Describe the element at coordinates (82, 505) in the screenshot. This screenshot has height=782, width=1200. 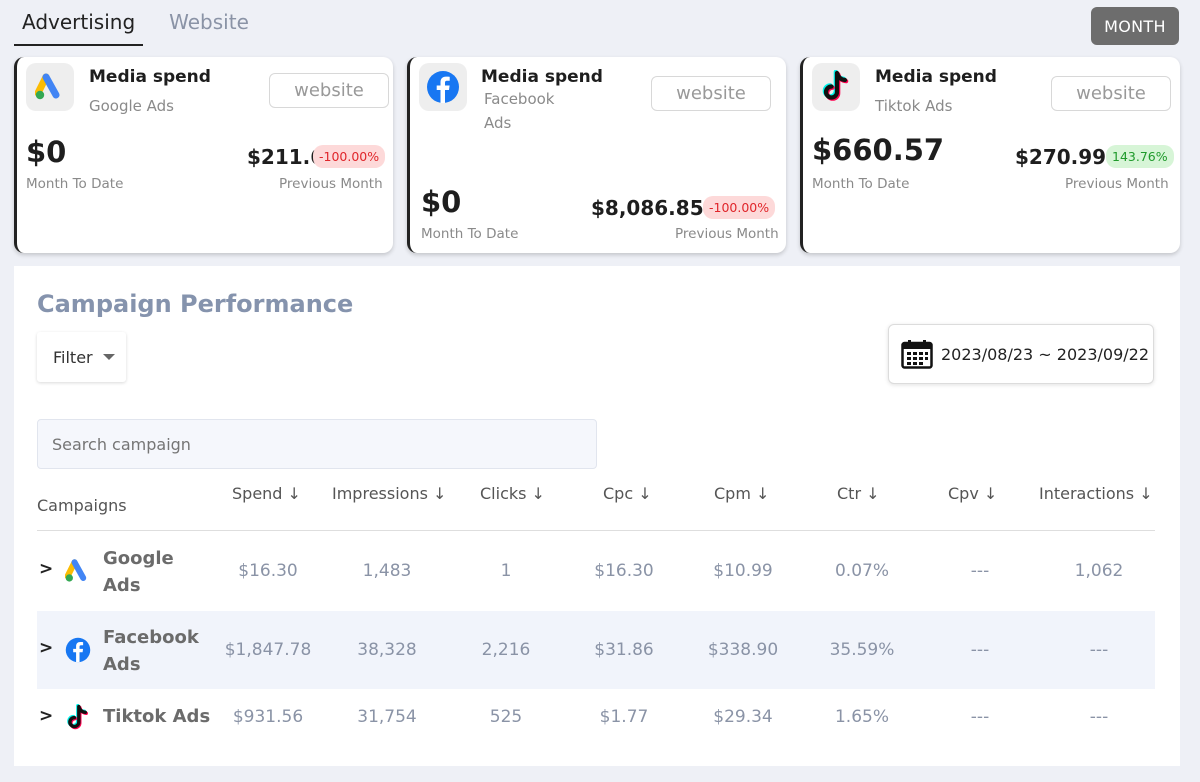
I see `column-header-campaigns: Campaigns` at that location.